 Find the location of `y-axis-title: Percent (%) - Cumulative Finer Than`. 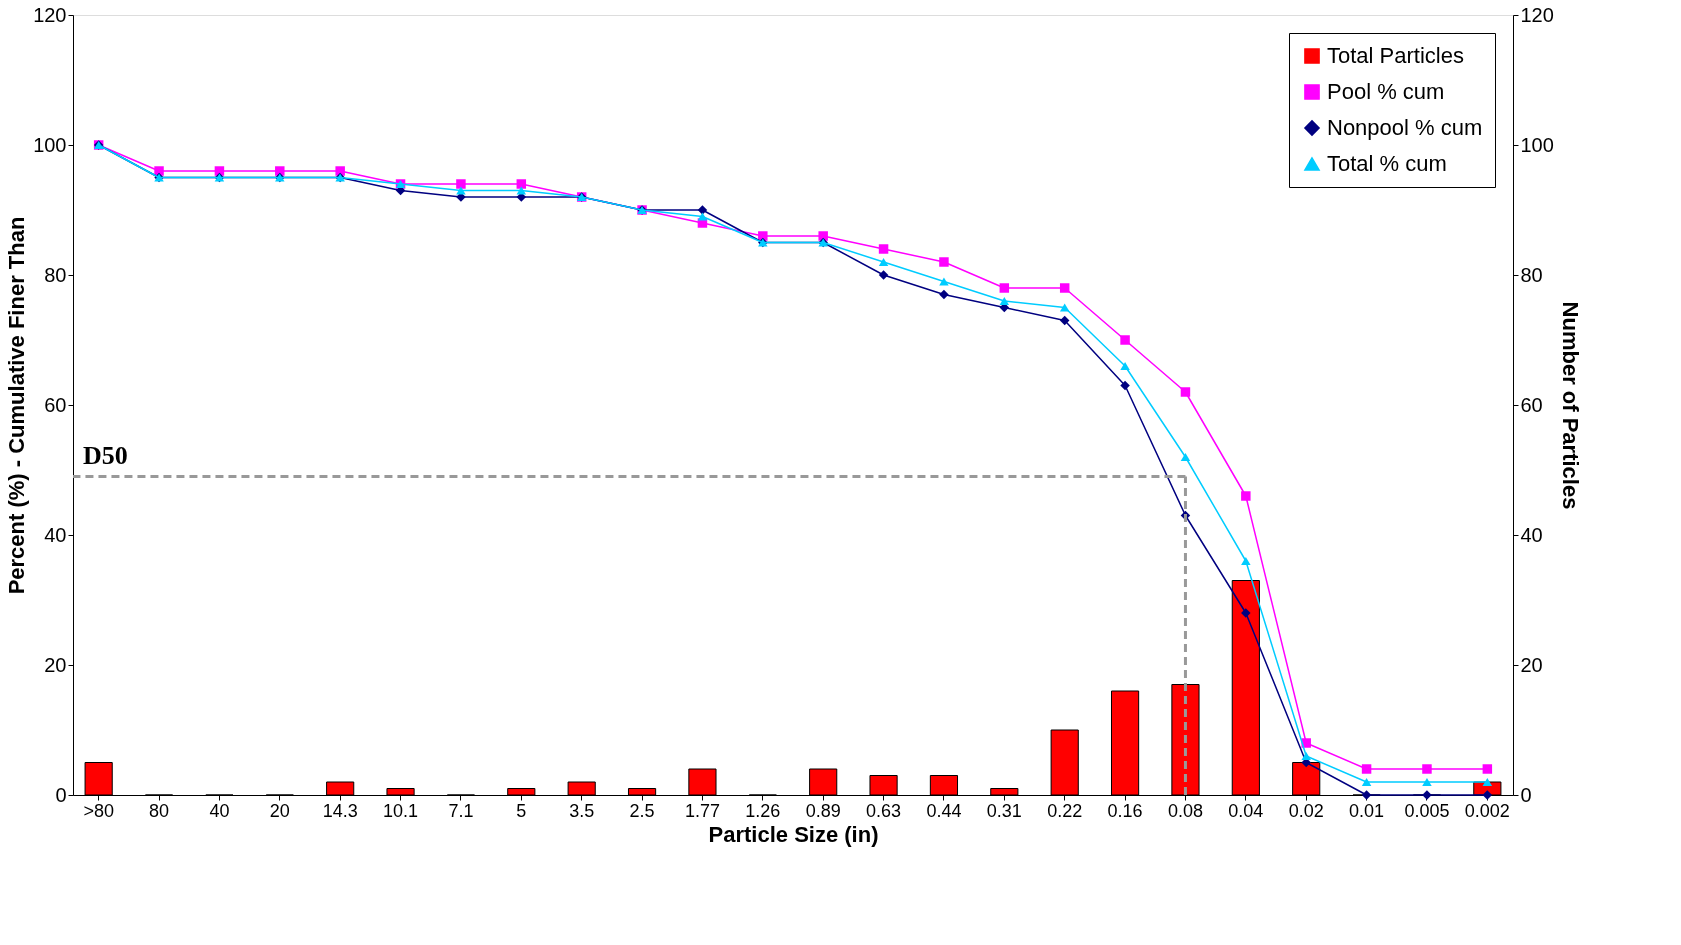

y-axis-title: Percent (%) - Cumulative Finer Than is located at coordinates (17, 405).